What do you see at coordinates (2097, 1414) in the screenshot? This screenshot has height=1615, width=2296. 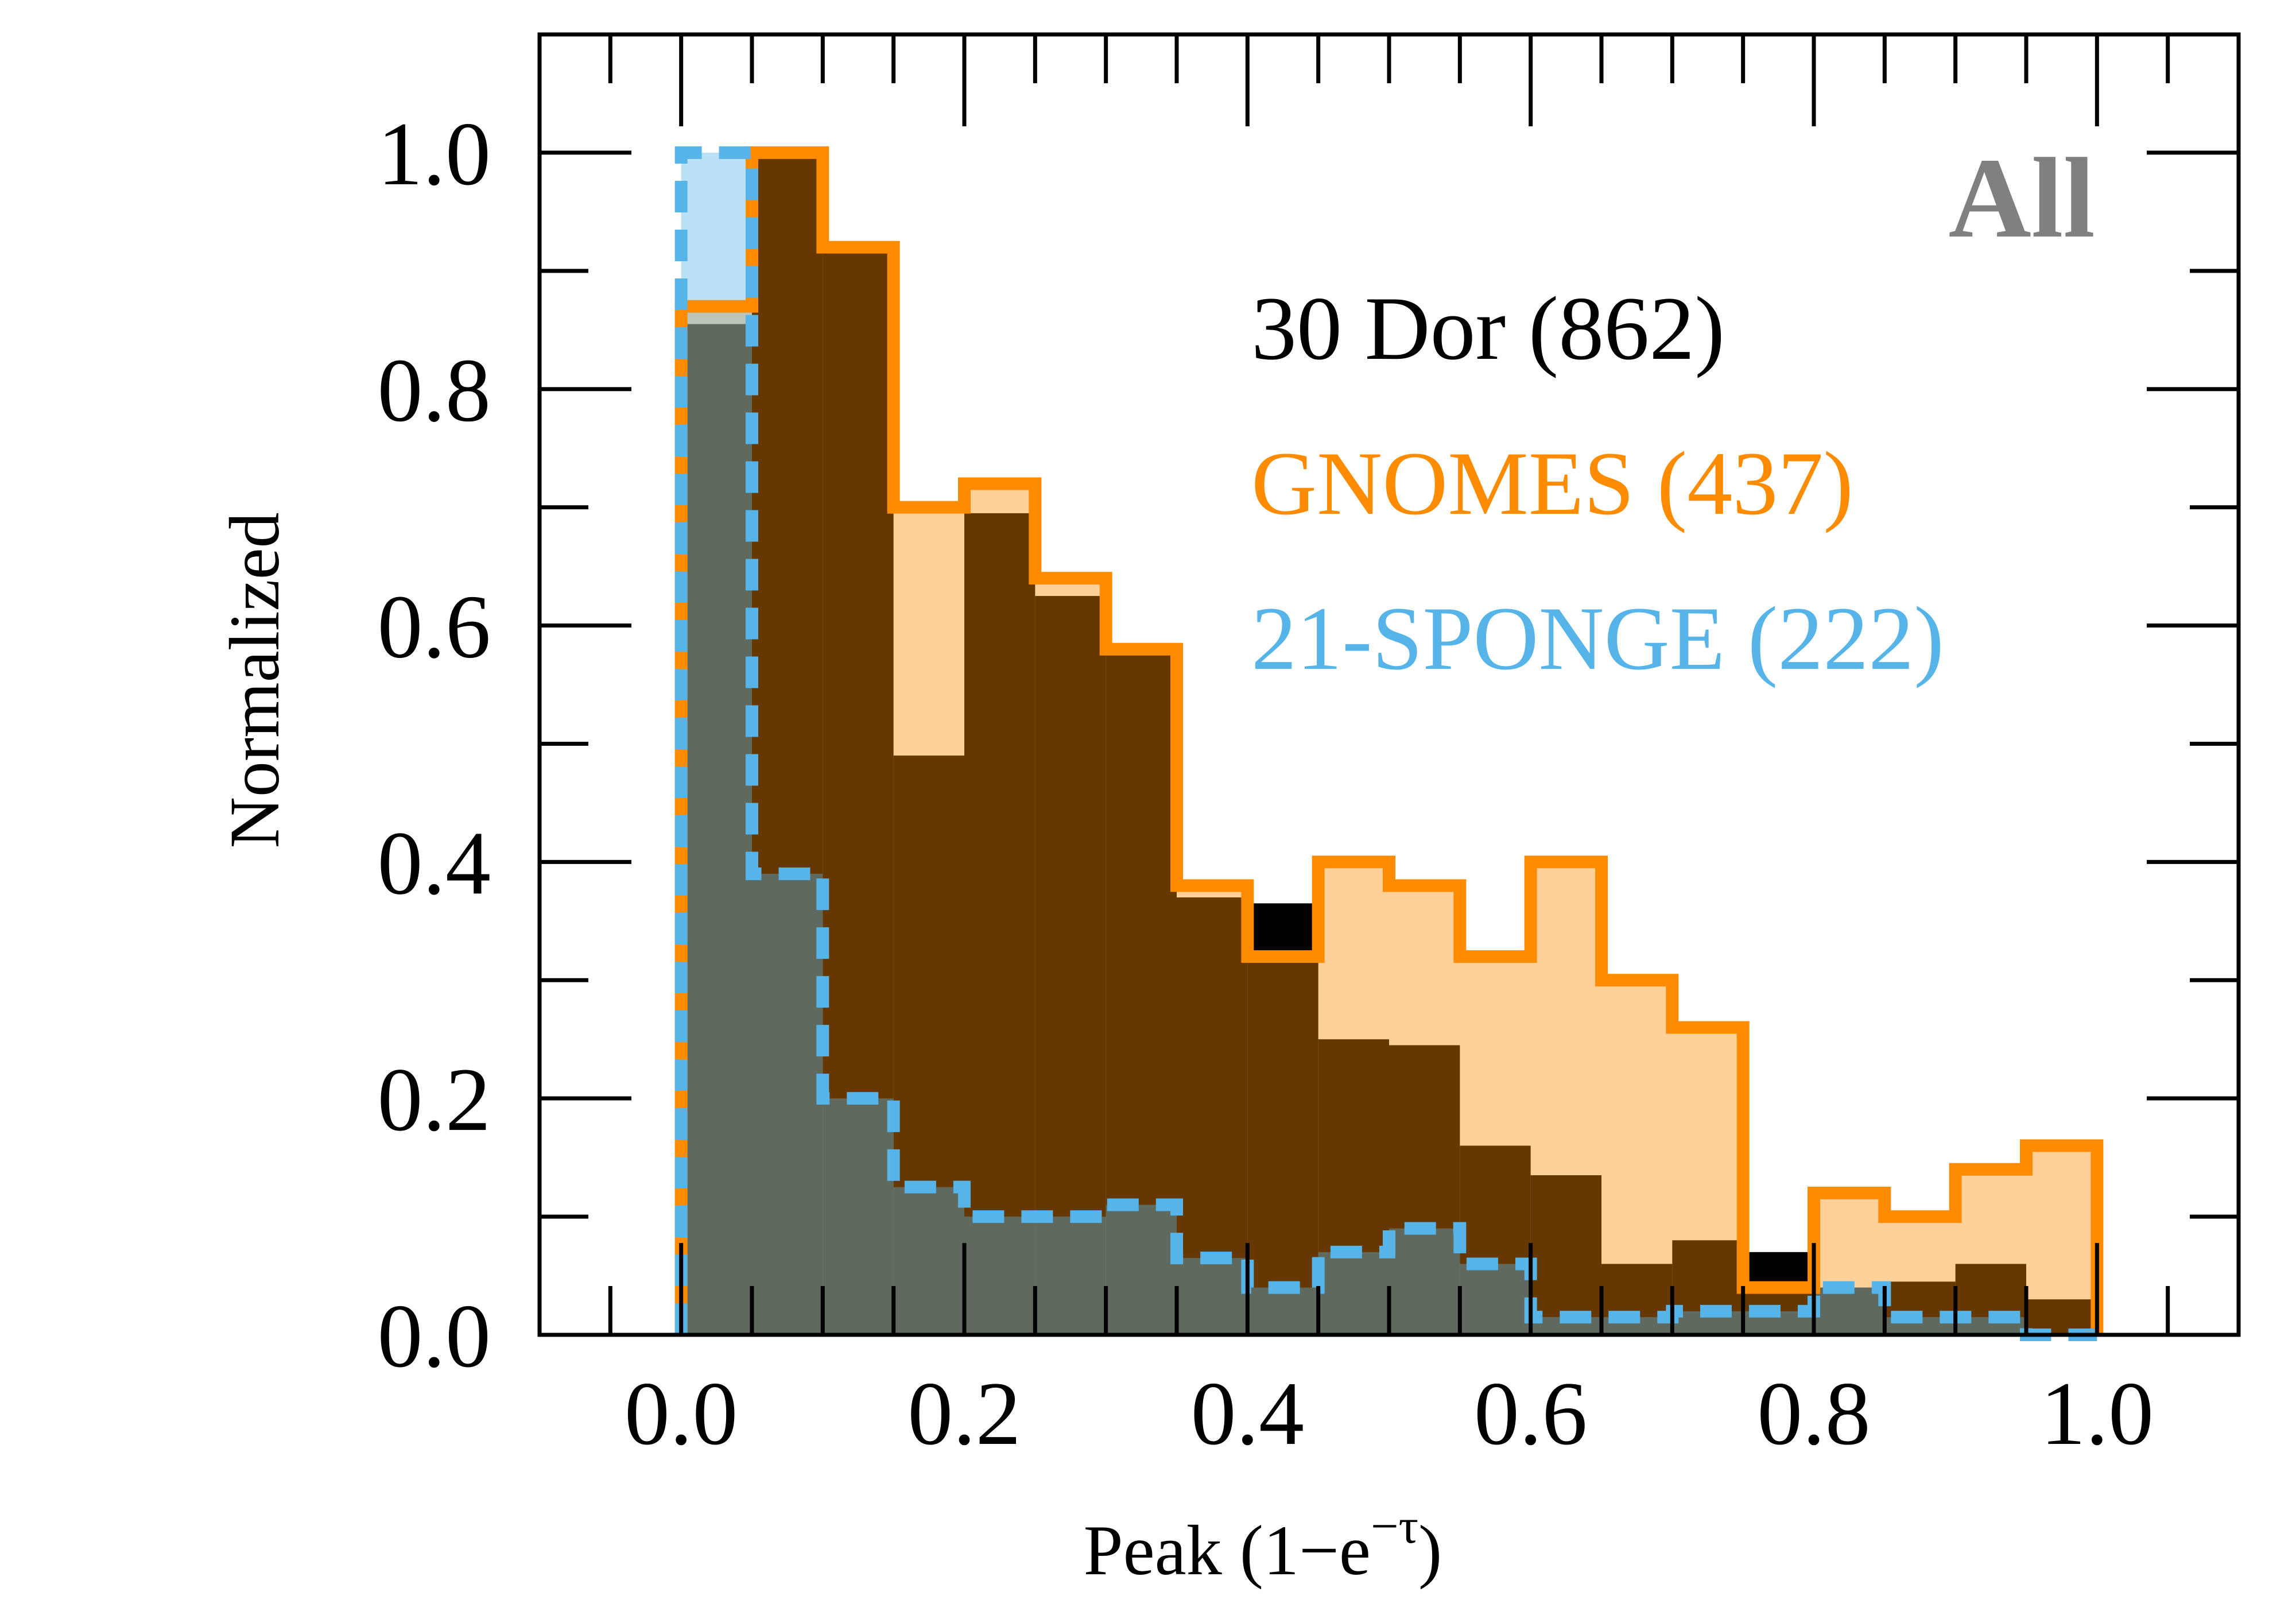 I see `x-tick-label: 1.0` at bounding box center [2097, 1414].